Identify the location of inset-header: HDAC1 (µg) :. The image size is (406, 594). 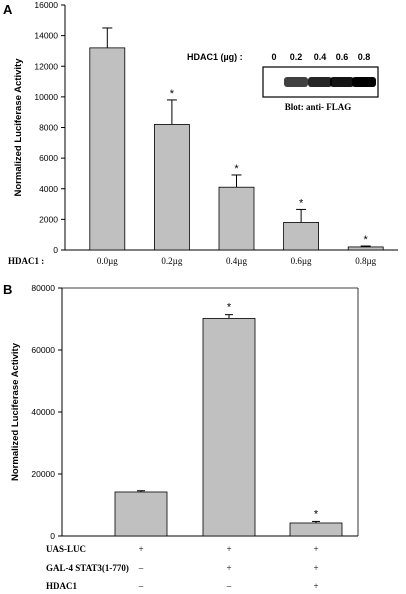
(215, 57).